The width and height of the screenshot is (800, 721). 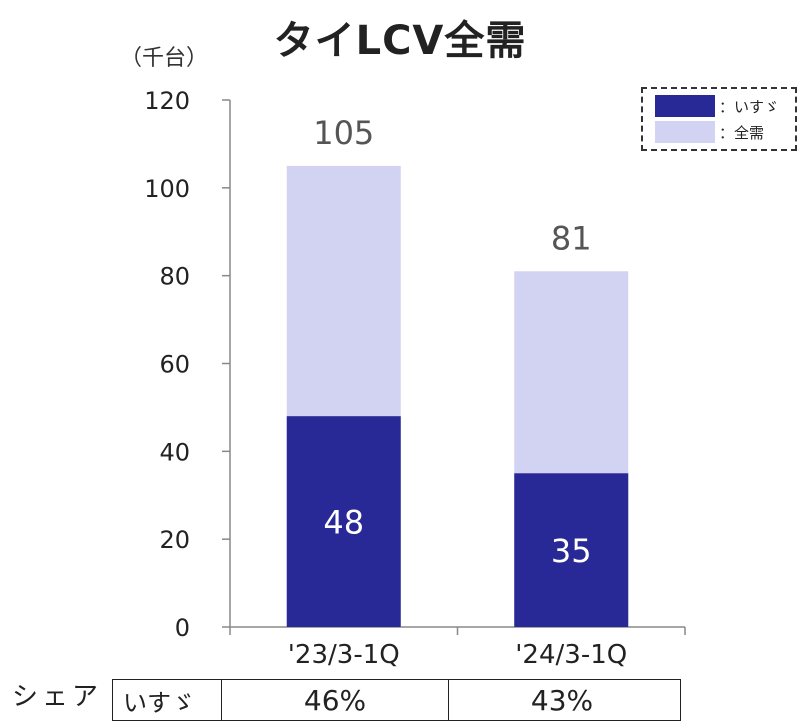 What do you see at coordinates (167, 101) in the screenshot?
I see `y-tick-label: 120` at bounding box center [167, 101].